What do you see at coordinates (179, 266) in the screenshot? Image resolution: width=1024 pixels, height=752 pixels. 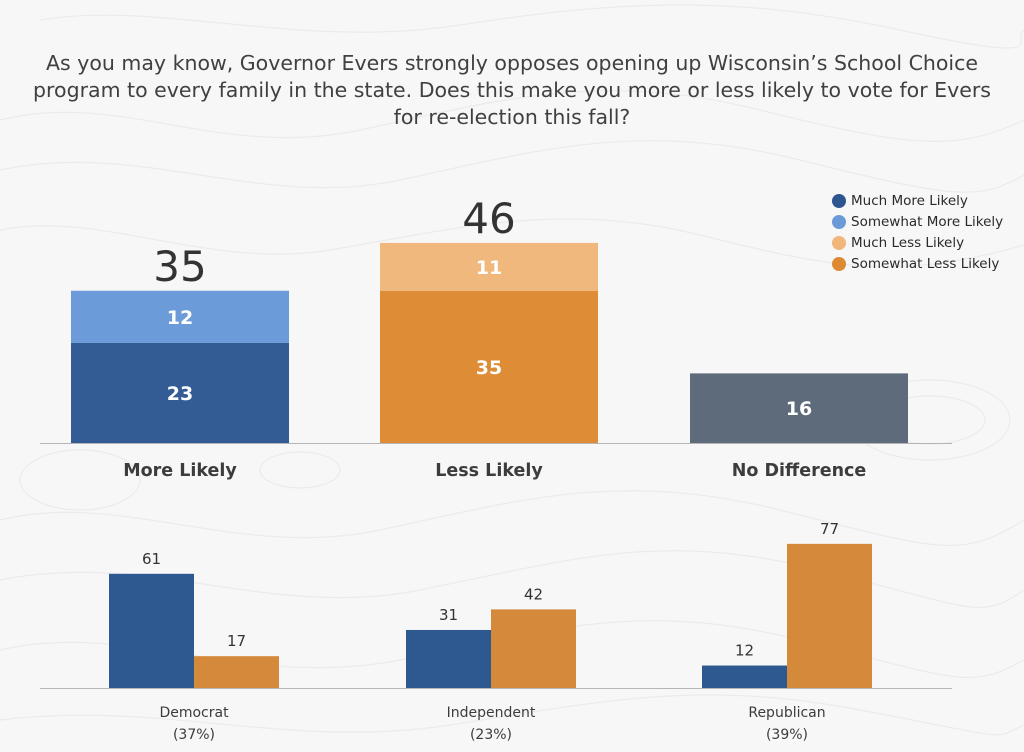 I see `bar-total-label: 35` at bounding box center [179, 266].